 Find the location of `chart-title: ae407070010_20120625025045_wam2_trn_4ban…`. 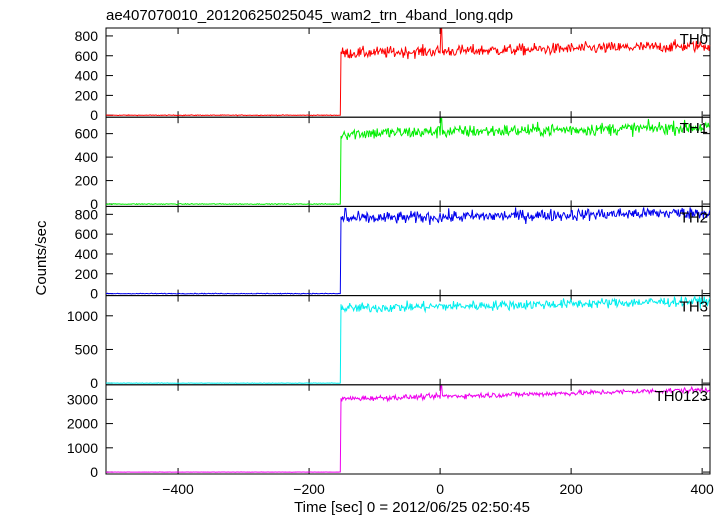

chart-title: ae407070010_20120625025045_wam2_trn_4ban… is located at coordinates (309, 15).